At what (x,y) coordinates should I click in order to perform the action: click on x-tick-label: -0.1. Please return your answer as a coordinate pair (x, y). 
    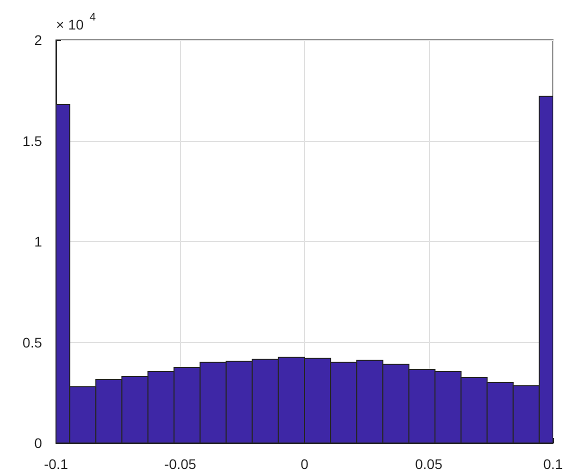
    Looking at the image, I should click on (56, 464).